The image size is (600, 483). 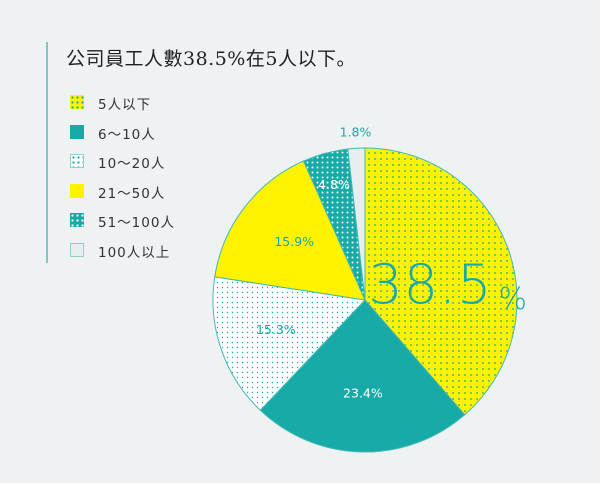 What do you see at coordinates (47, 152) in the screenshot?
I see `accent-bar` at bounding box center [47, 152].